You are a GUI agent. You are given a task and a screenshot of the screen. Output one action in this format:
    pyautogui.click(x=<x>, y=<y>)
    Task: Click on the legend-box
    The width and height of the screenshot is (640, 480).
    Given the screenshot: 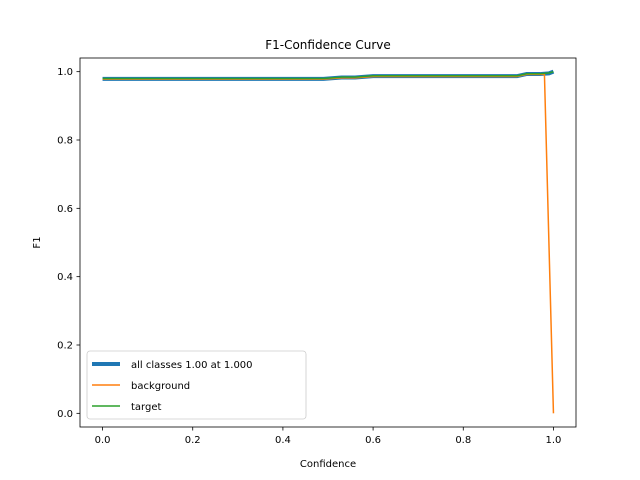 What is the action you would take?
    pyautogui.click(x=196, y=385)
    